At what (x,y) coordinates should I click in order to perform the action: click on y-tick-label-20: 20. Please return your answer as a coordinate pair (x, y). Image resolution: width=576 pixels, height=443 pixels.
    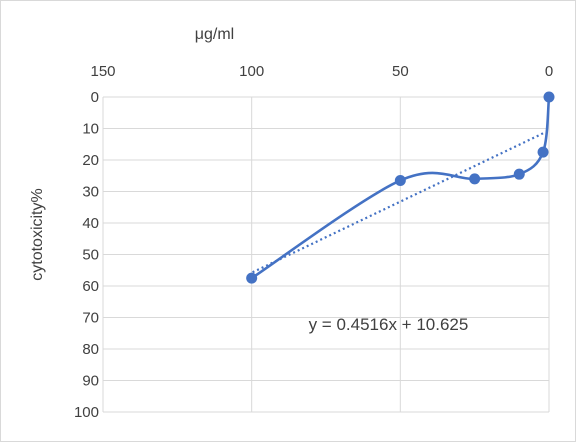
    Looking at the image, I should click on (90, 160).